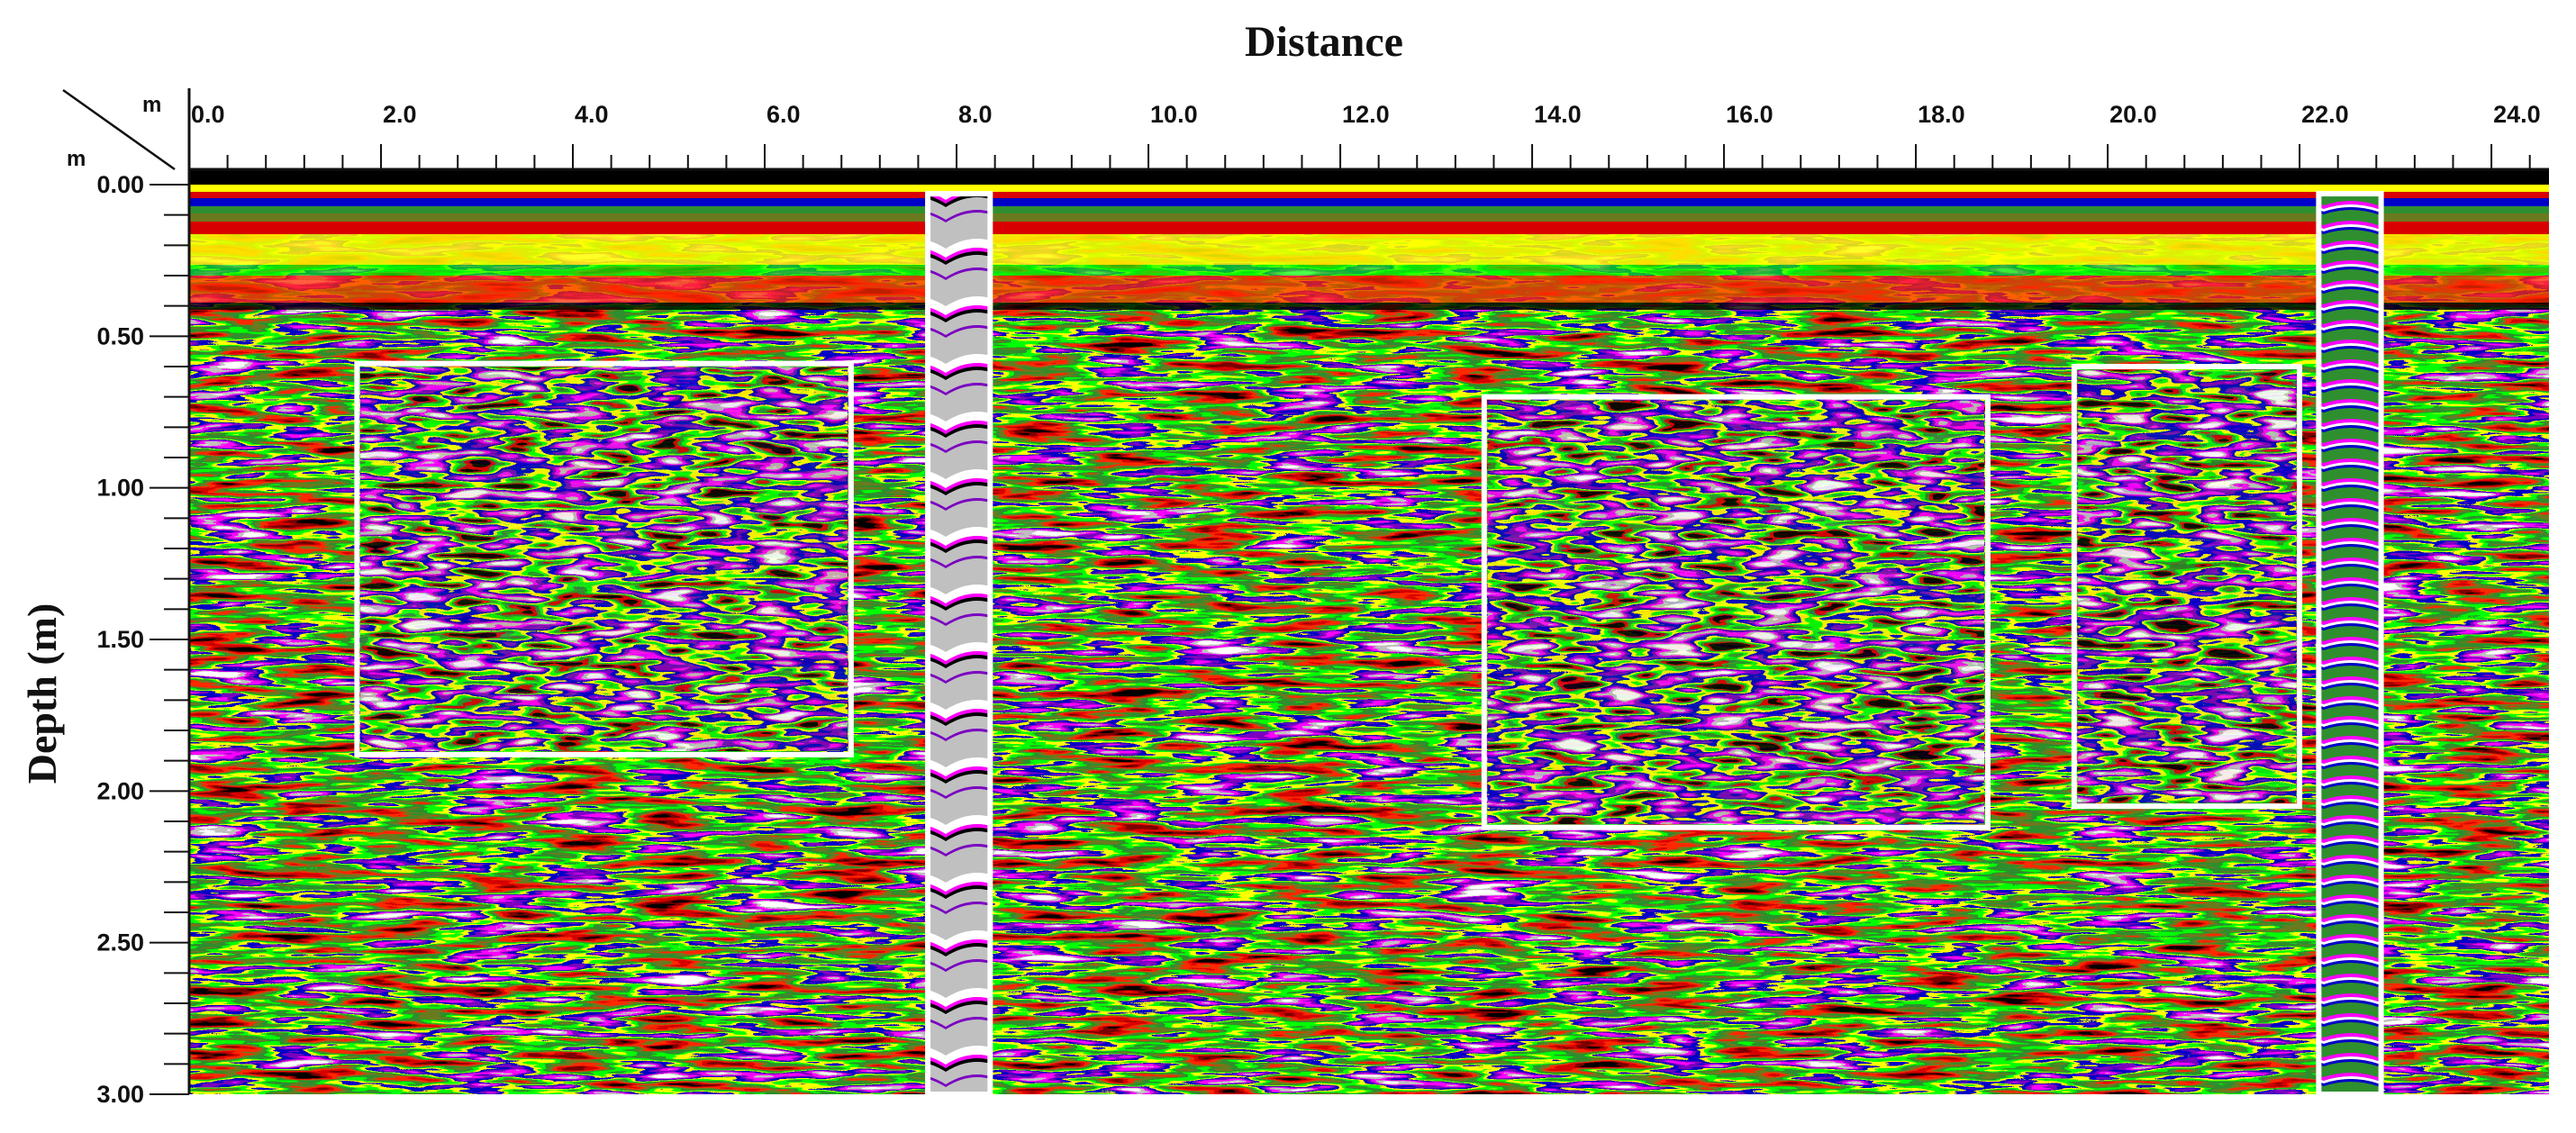 The image size is (2576, 1133). What do you see at coordinates (783, 114) in the screenshot?
I see `x-tick-label: 6.0` at bounding box center [783, 114].